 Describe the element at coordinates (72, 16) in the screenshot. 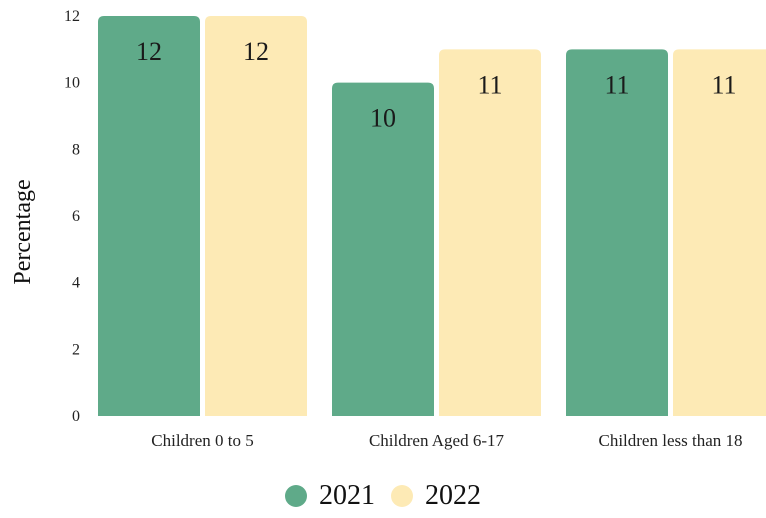

I see `y-tick-label: 12` at that location.